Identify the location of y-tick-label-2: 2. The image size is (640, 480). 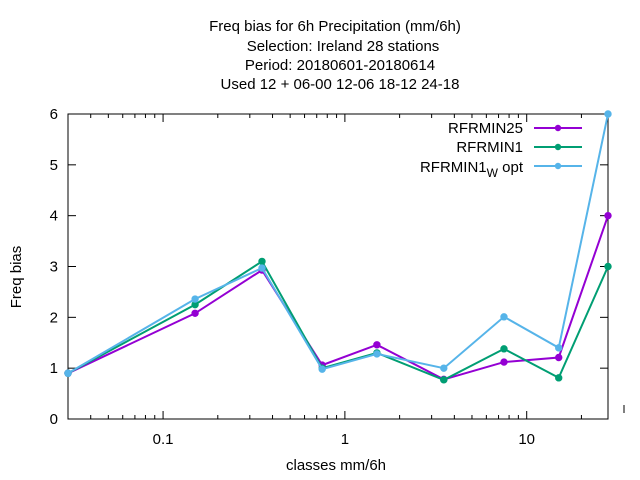
(54, 317).